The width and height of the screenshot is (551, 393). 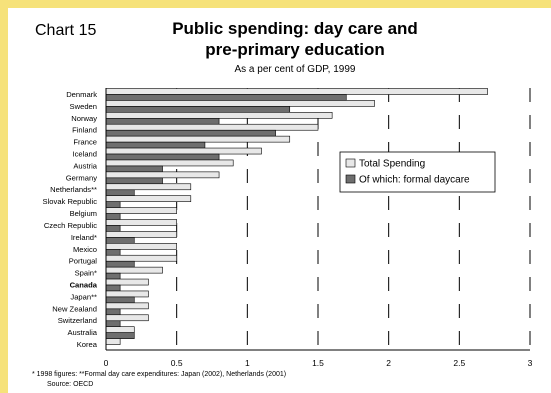 What do you see at coordinates (82, 332) in the screenshot?
I see `category-label-20: Australia` at bounding box center [82, 332].